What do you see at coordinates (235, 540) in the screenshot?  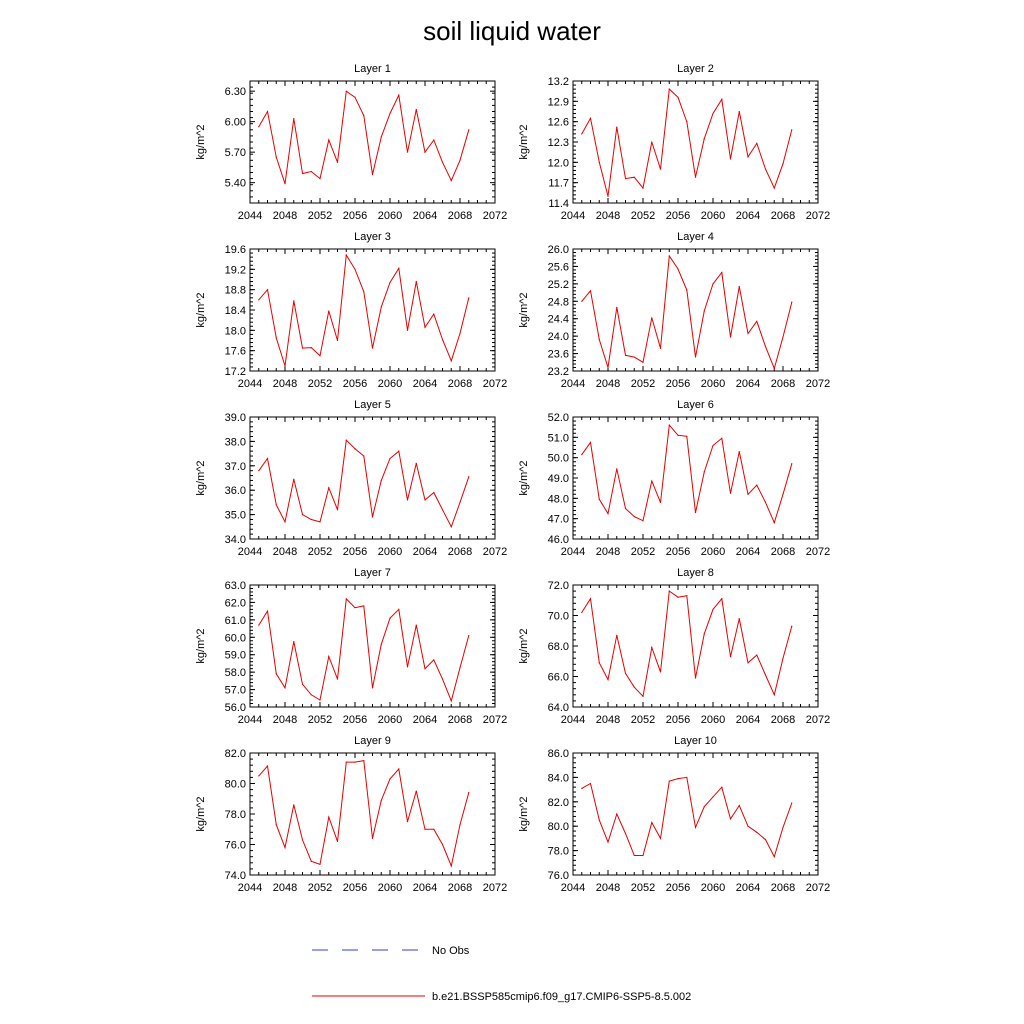 I see `y-tick-label: 34.0` at bounding box center [235, 540].